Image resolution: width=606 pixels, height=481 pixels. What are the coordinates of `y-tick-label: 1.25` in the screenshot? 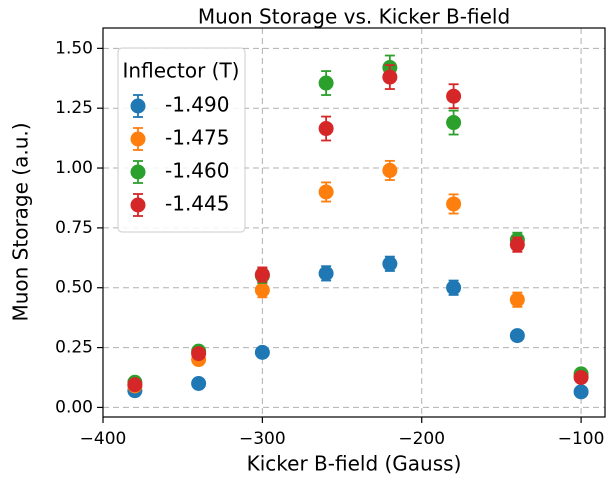 It's located at (74, 108).